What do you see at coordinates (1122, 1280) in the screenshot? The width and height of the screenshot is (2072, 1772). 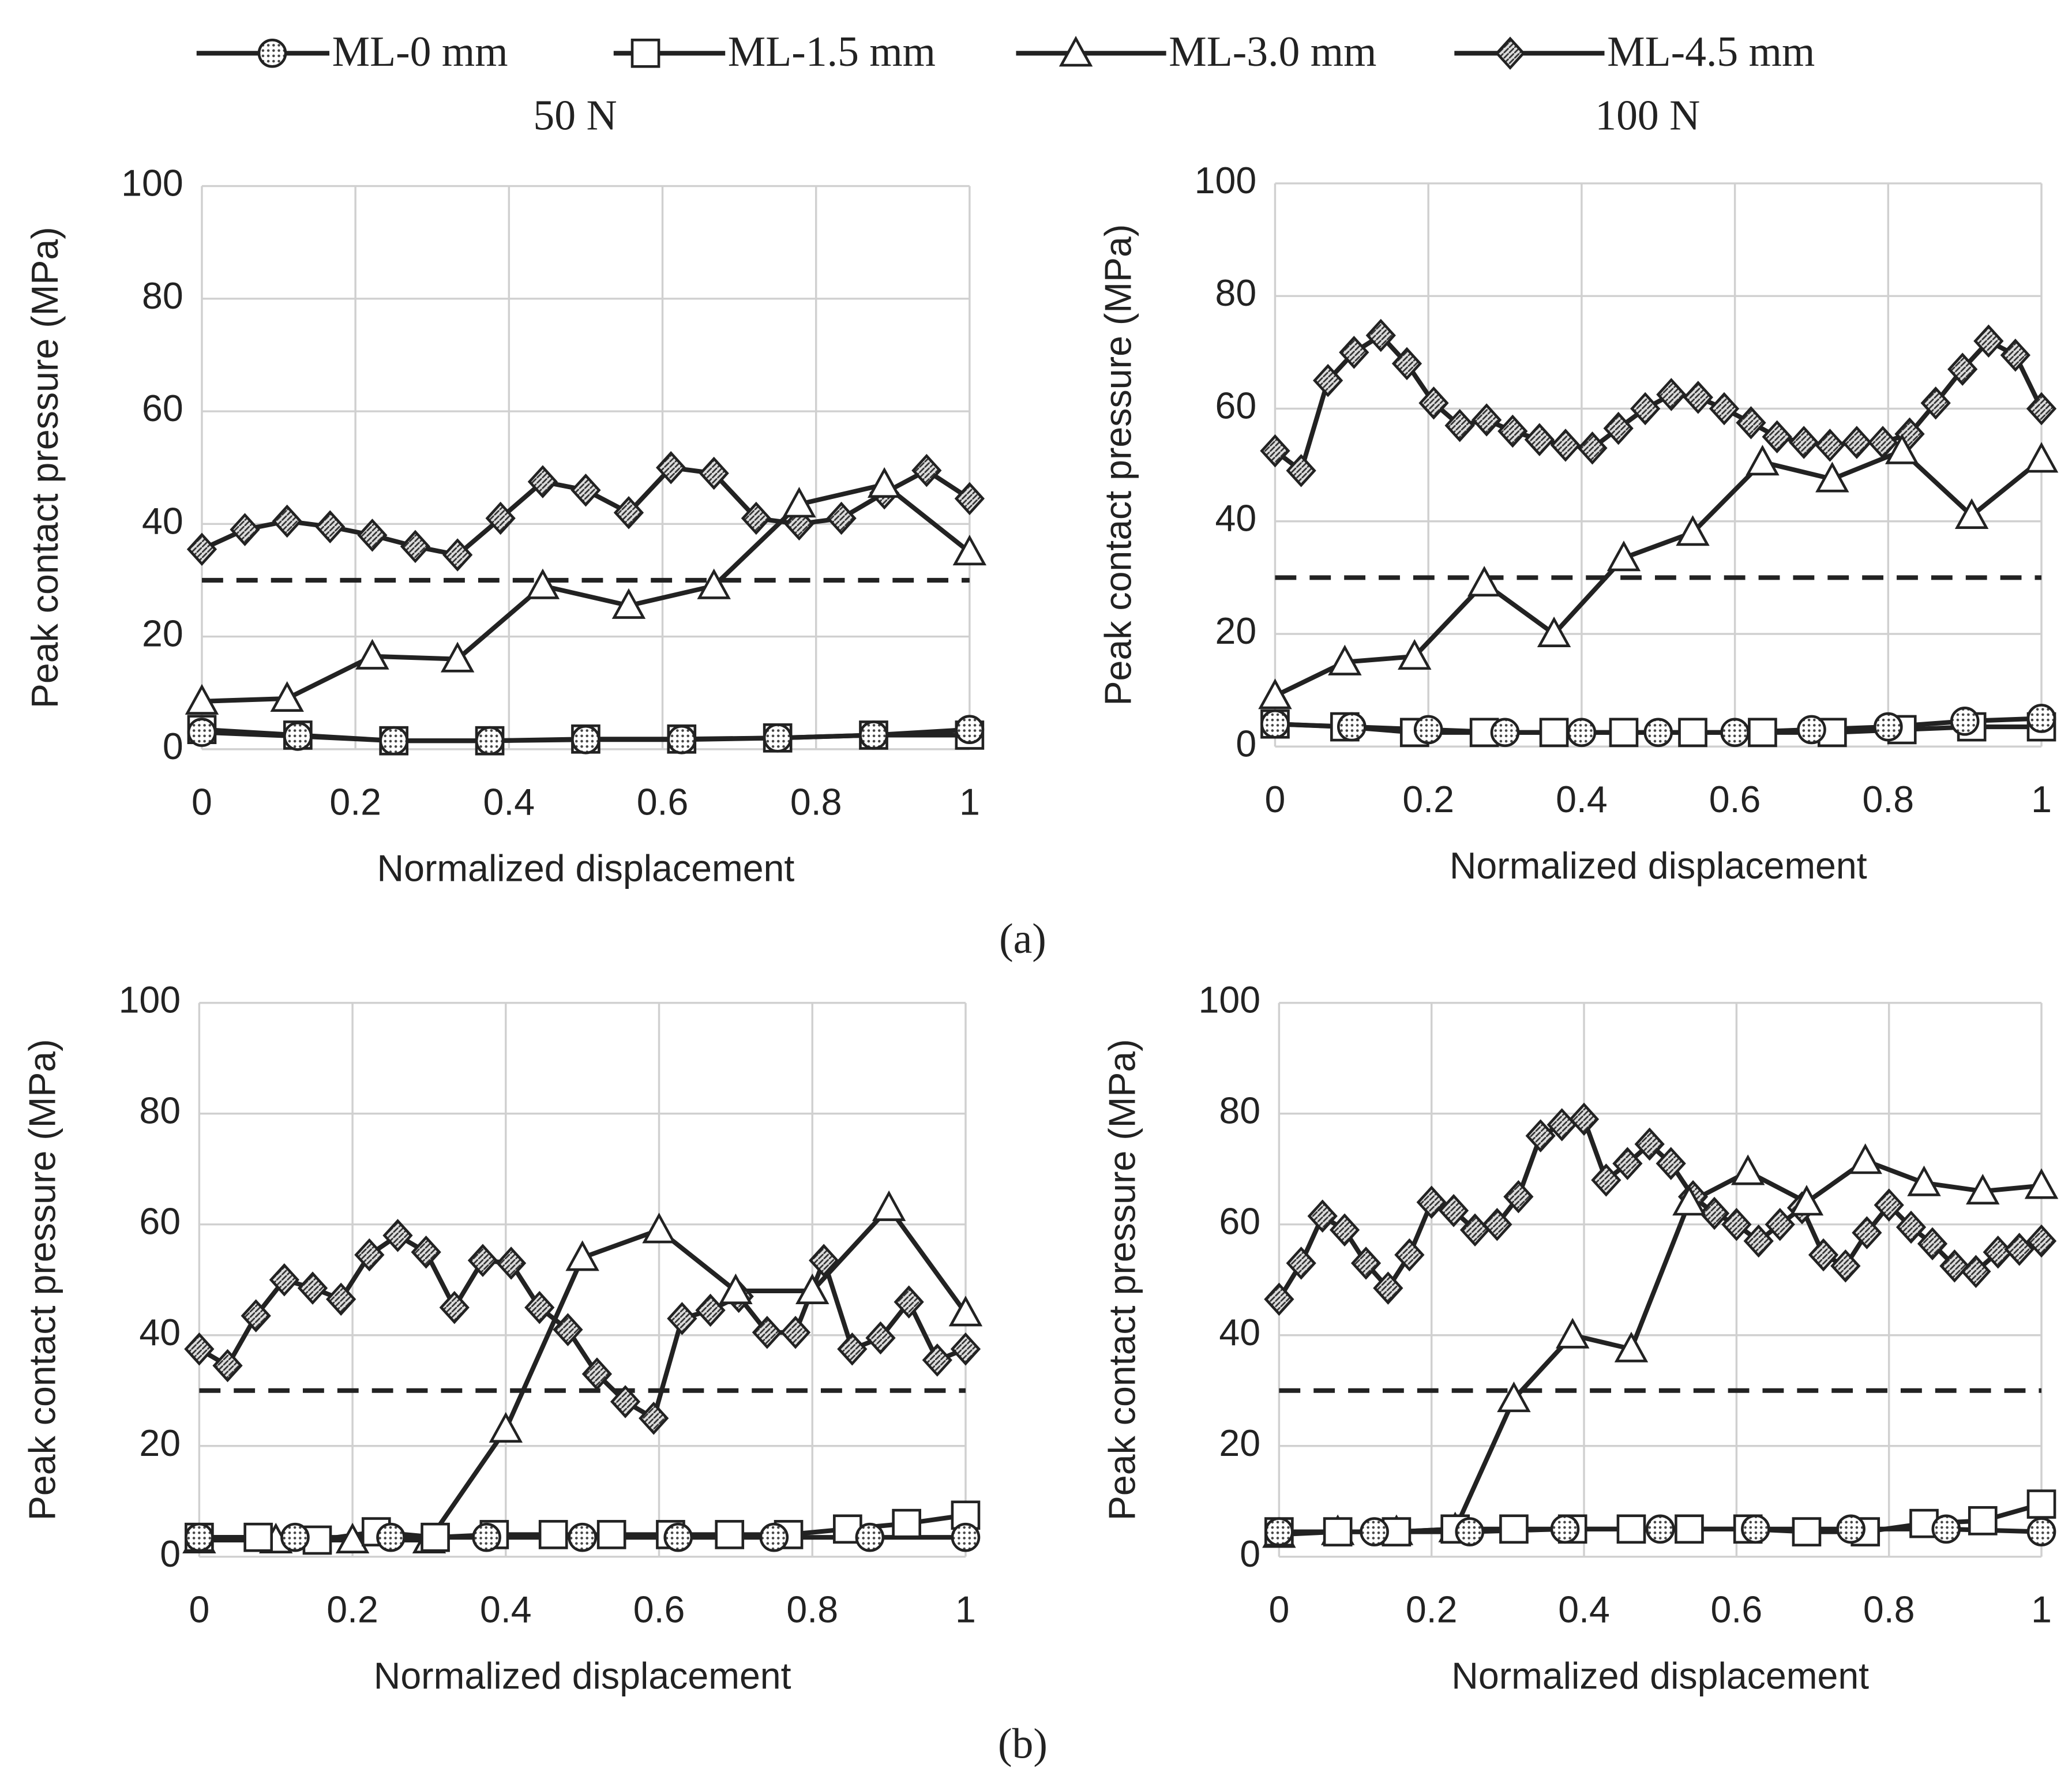 I see `y-axis-label: Peak contact pressure (MPa)` at bounding box center [1122, 1280].